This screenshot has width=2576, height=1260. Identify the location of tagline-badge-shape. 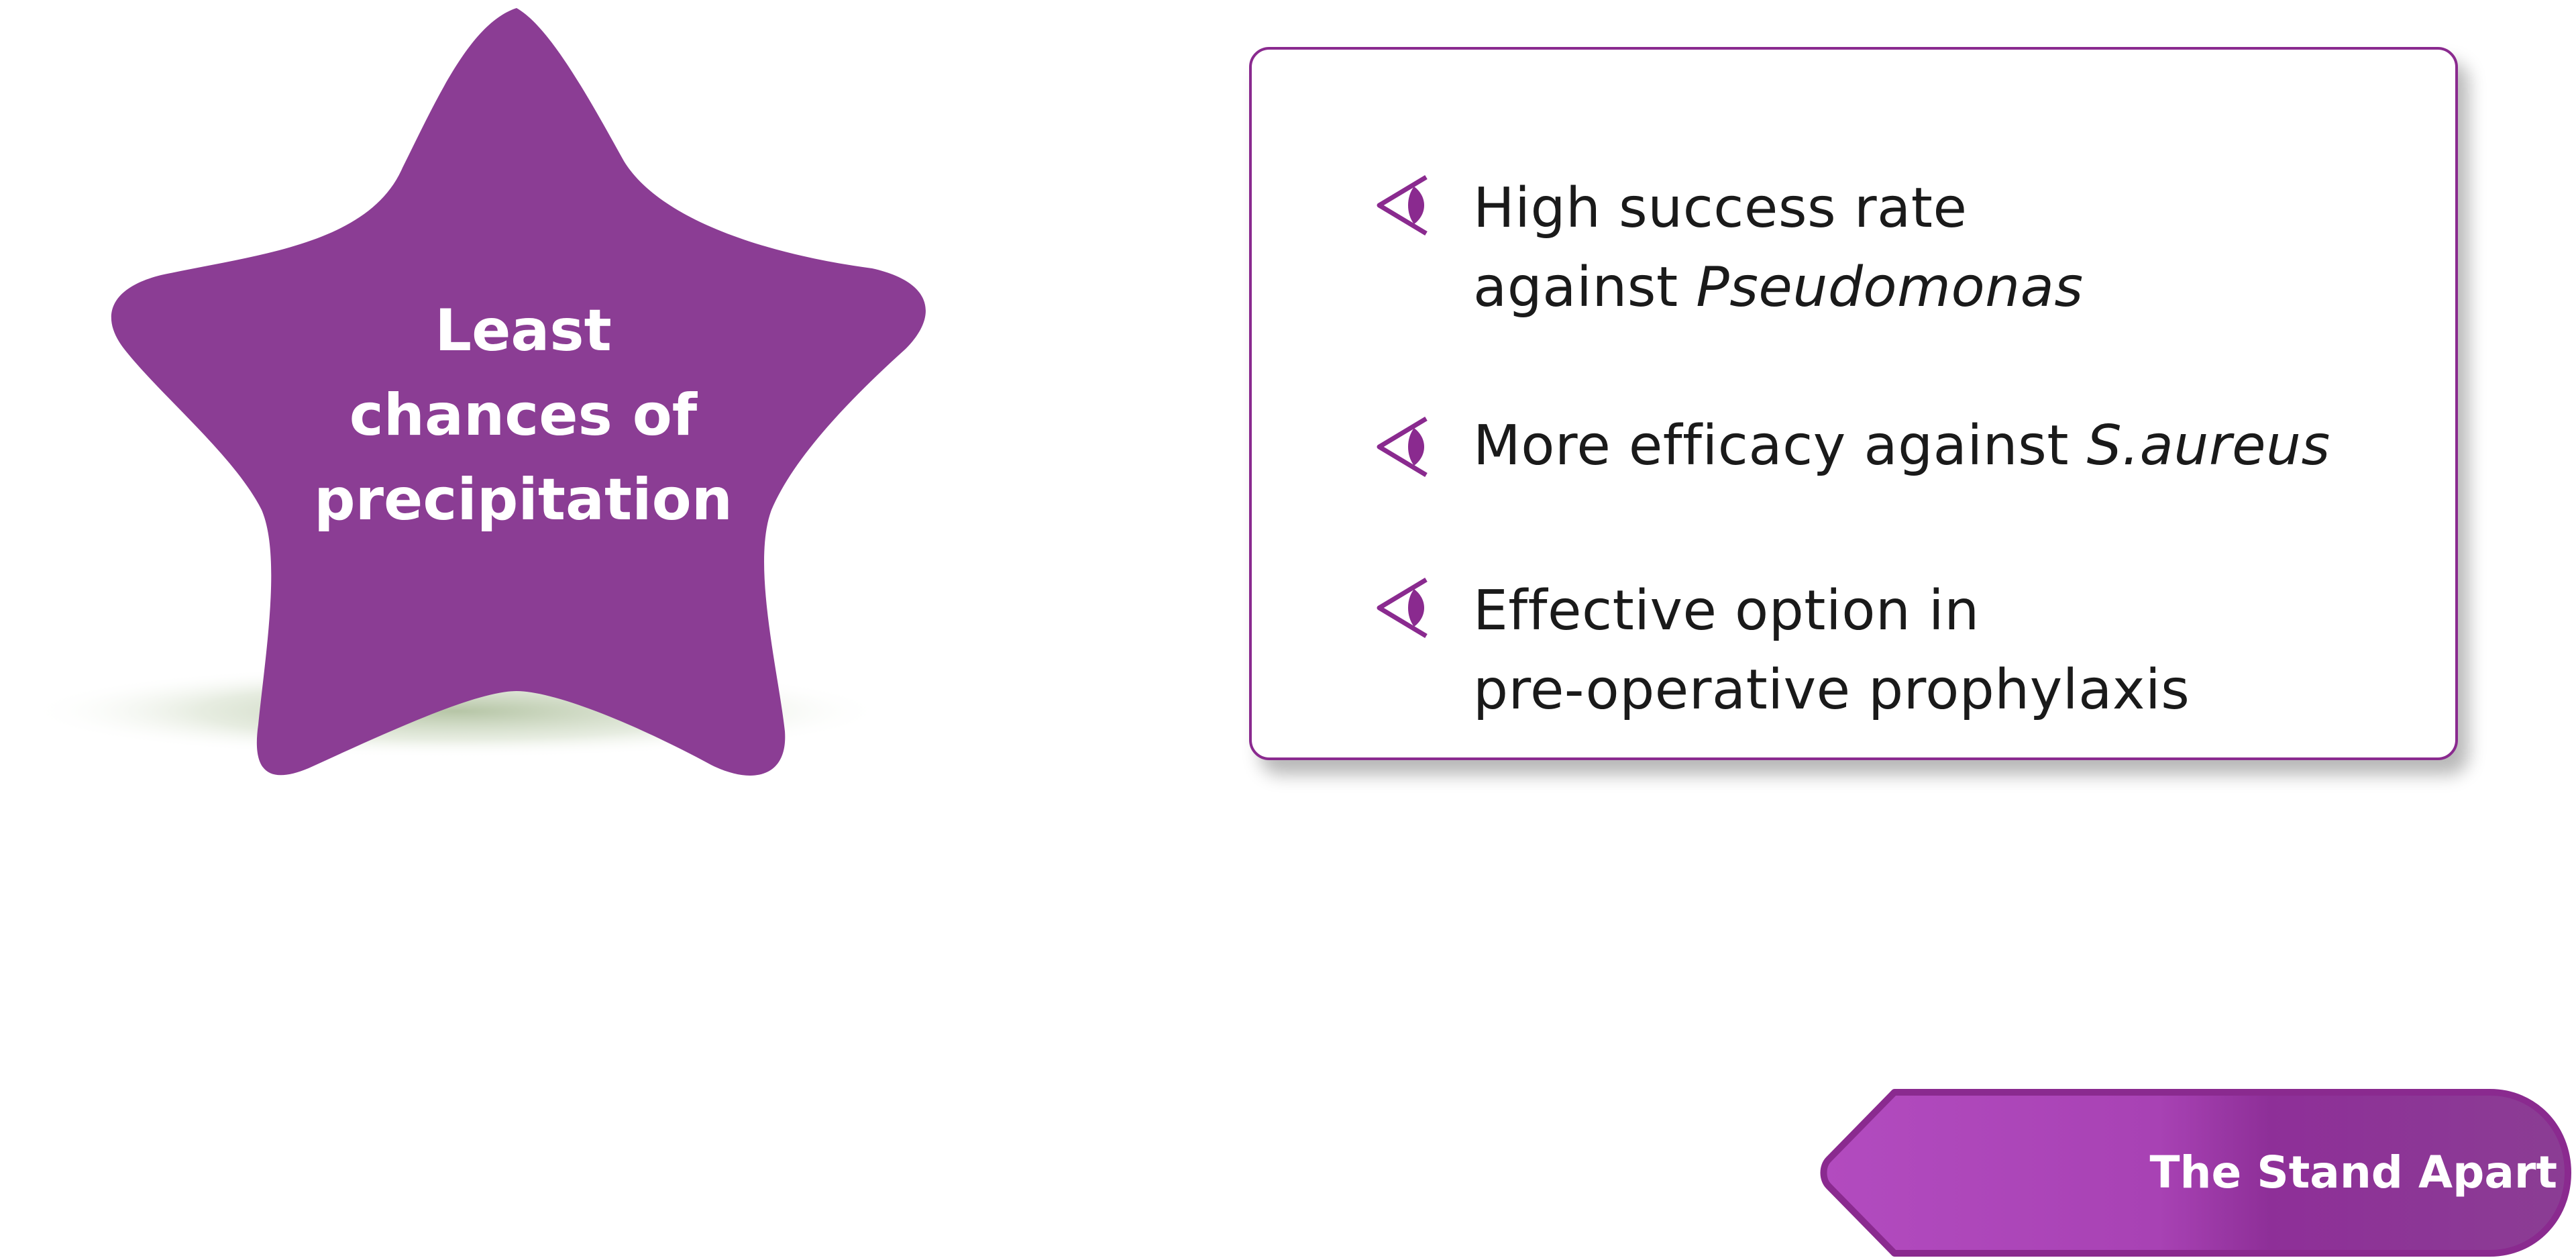
(2195, 1173).